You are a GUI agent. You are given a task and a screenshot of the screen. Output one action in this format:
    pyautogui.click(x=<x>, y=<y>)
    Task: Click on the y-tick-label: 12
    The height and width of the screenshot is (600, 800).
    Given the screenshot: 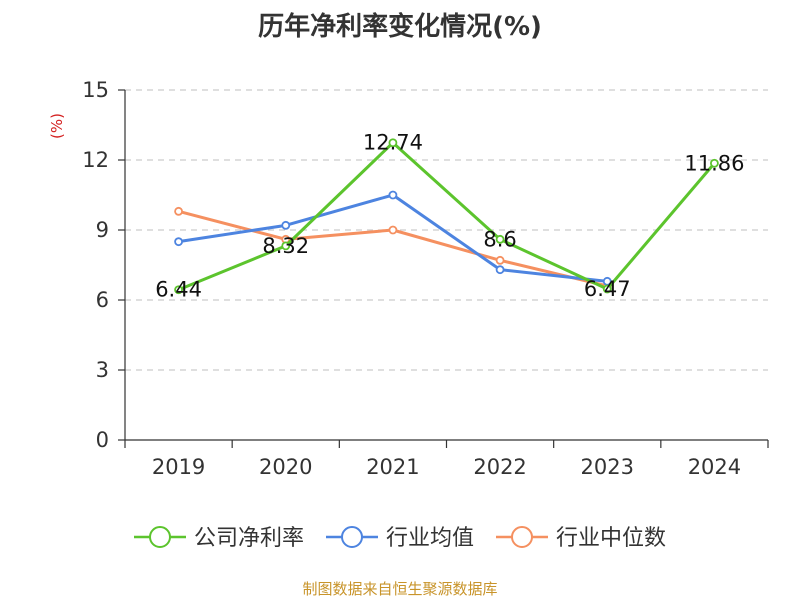 What is the action you would take?
    pyautogui.click(x=95, y=160)
    